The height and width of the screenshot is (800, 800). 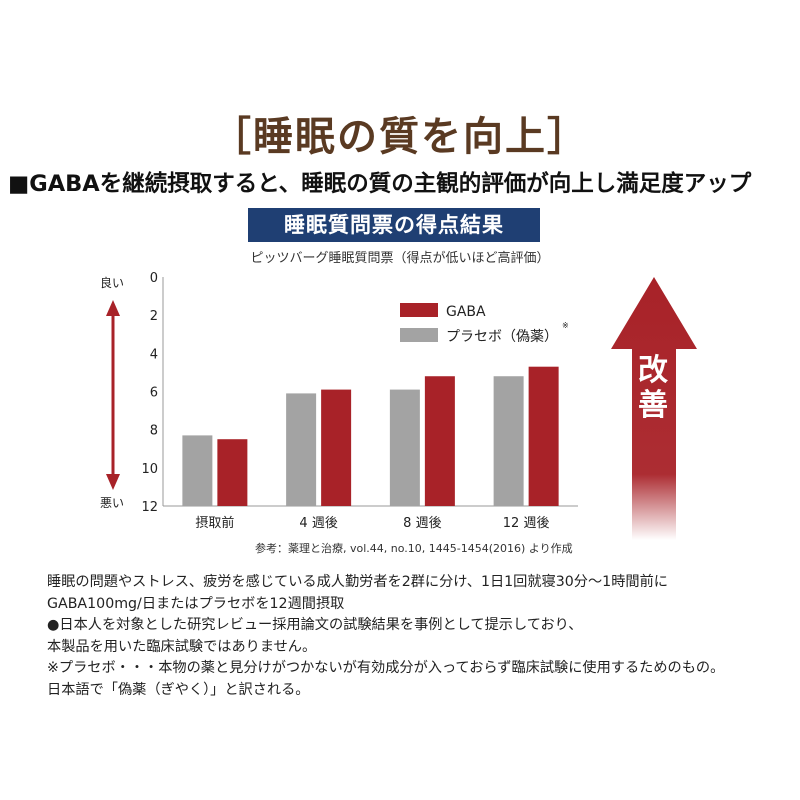 I want to click on note-line: GABA100mg/日またはプラセボを12週間摂取, so click(x=196, y=603).